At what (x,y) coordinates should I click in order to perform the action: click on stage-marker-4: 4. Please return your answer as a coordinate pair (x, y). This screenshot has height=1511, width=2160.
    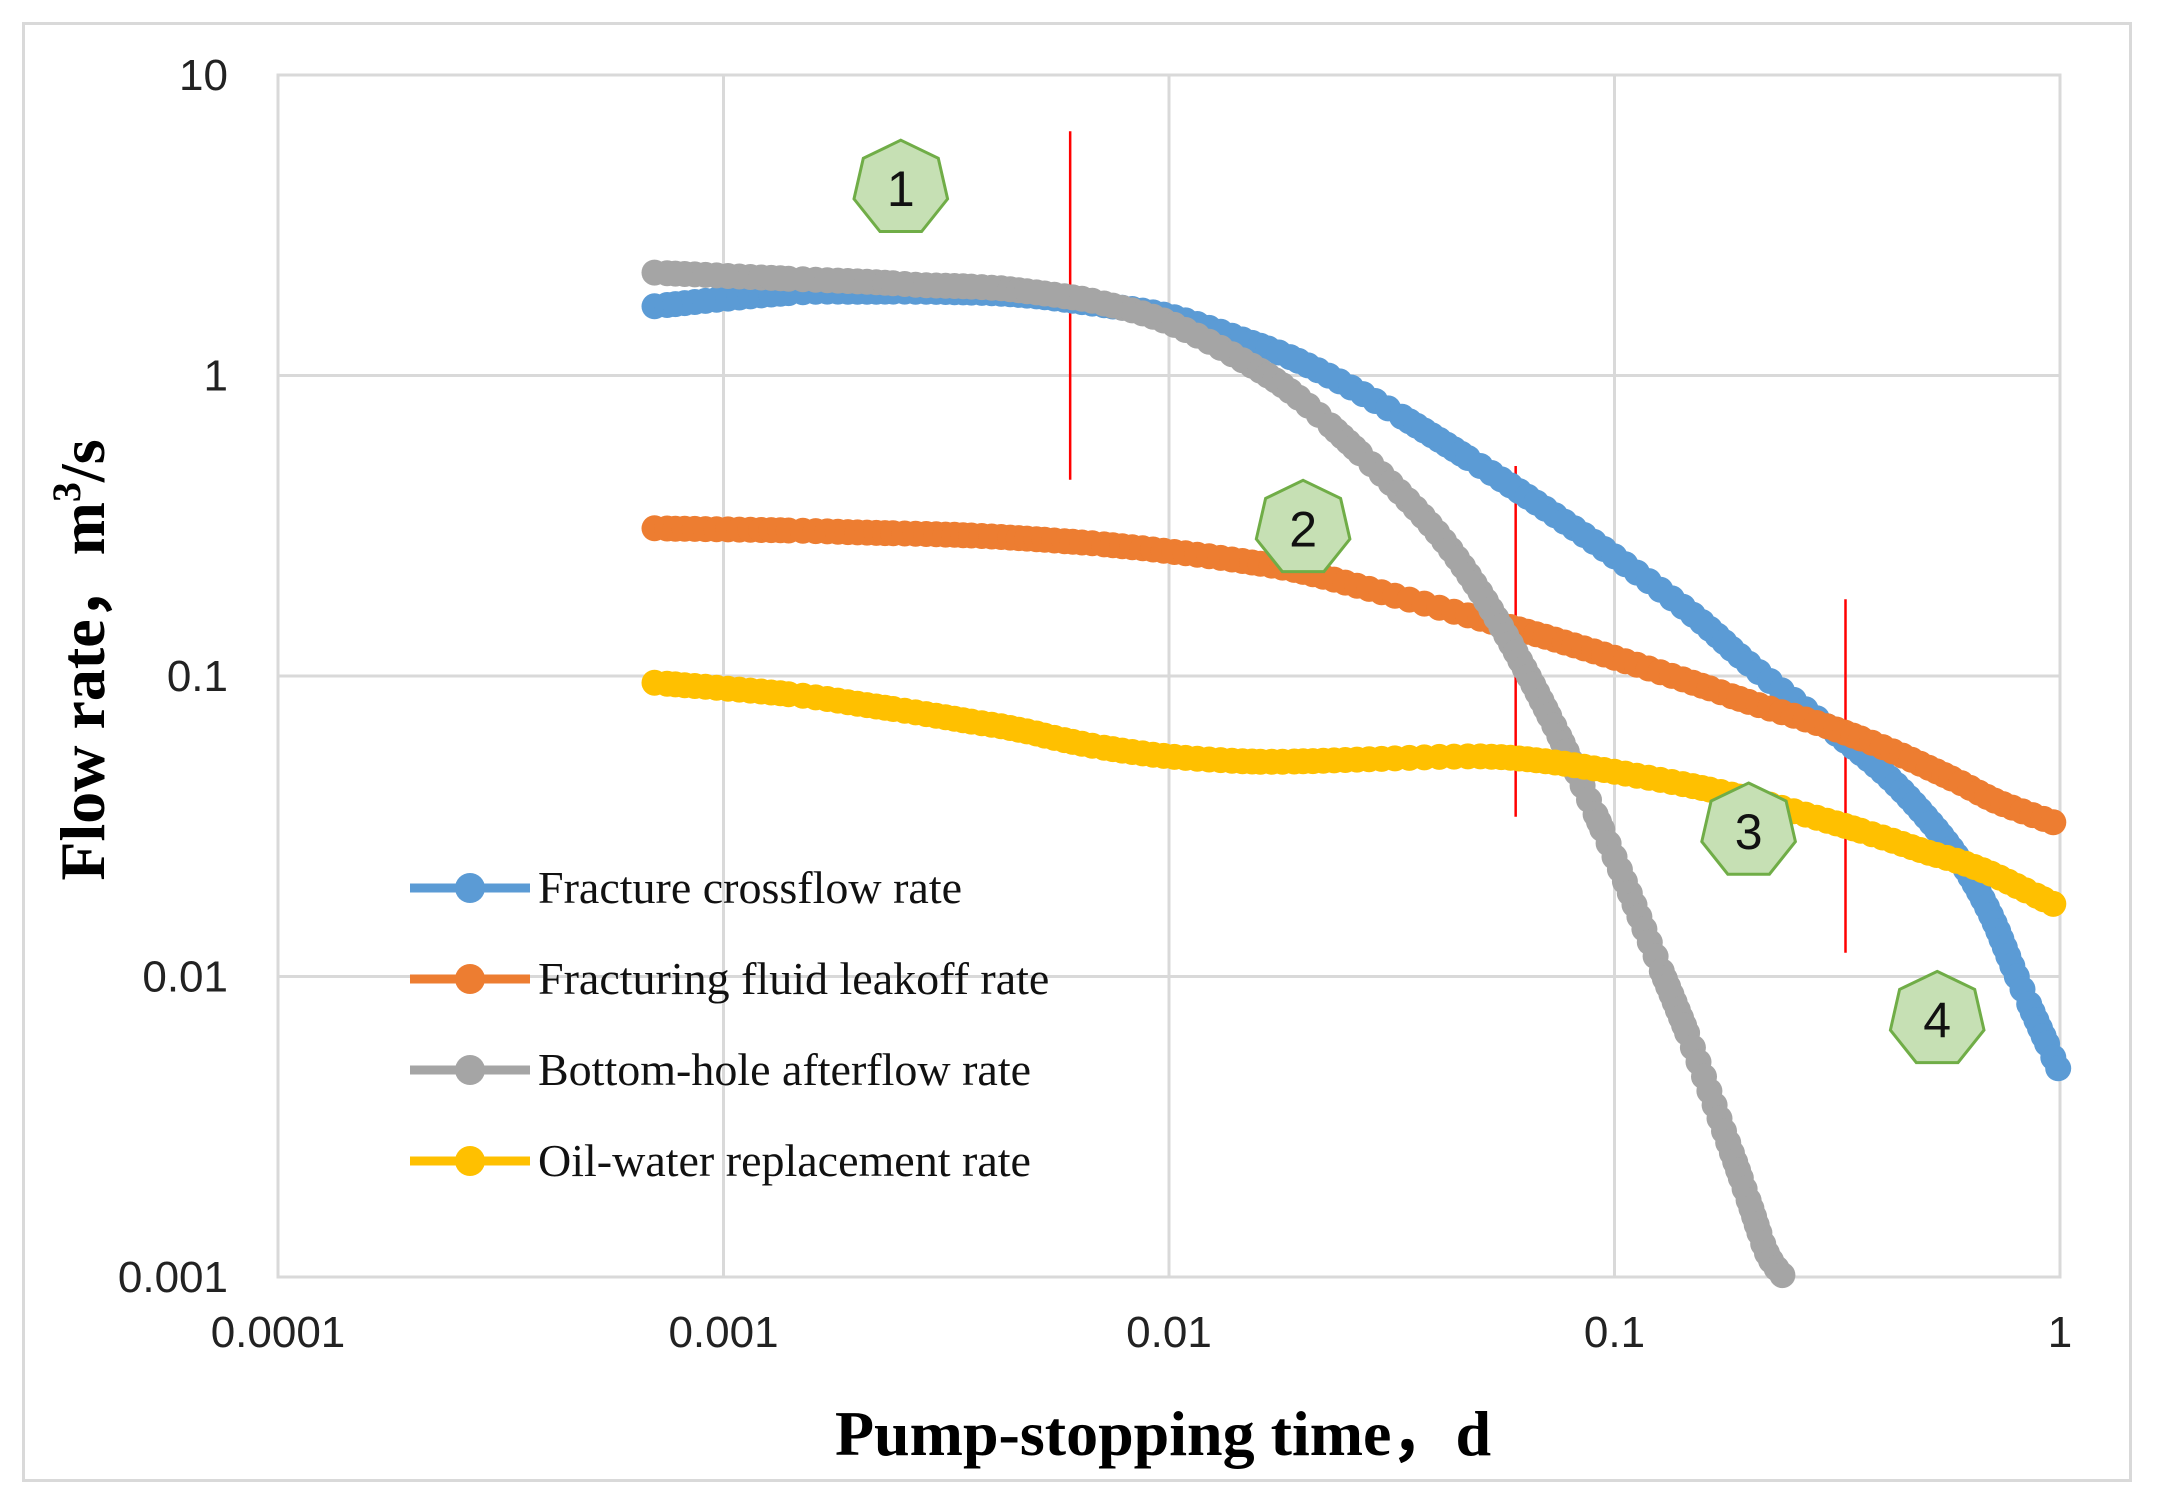
    Looking at the image, I should click on (1937, 1017).